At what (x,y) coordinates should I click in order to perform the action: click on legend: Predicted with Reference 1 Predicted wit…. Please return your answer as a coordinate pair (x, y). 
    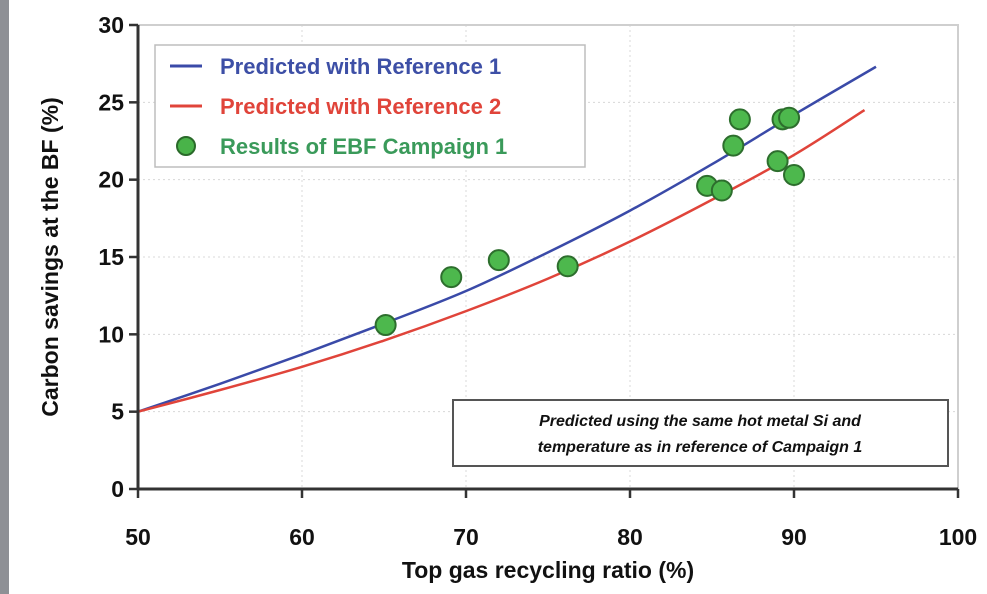
    Looking at the image, I should click on (370, 106).